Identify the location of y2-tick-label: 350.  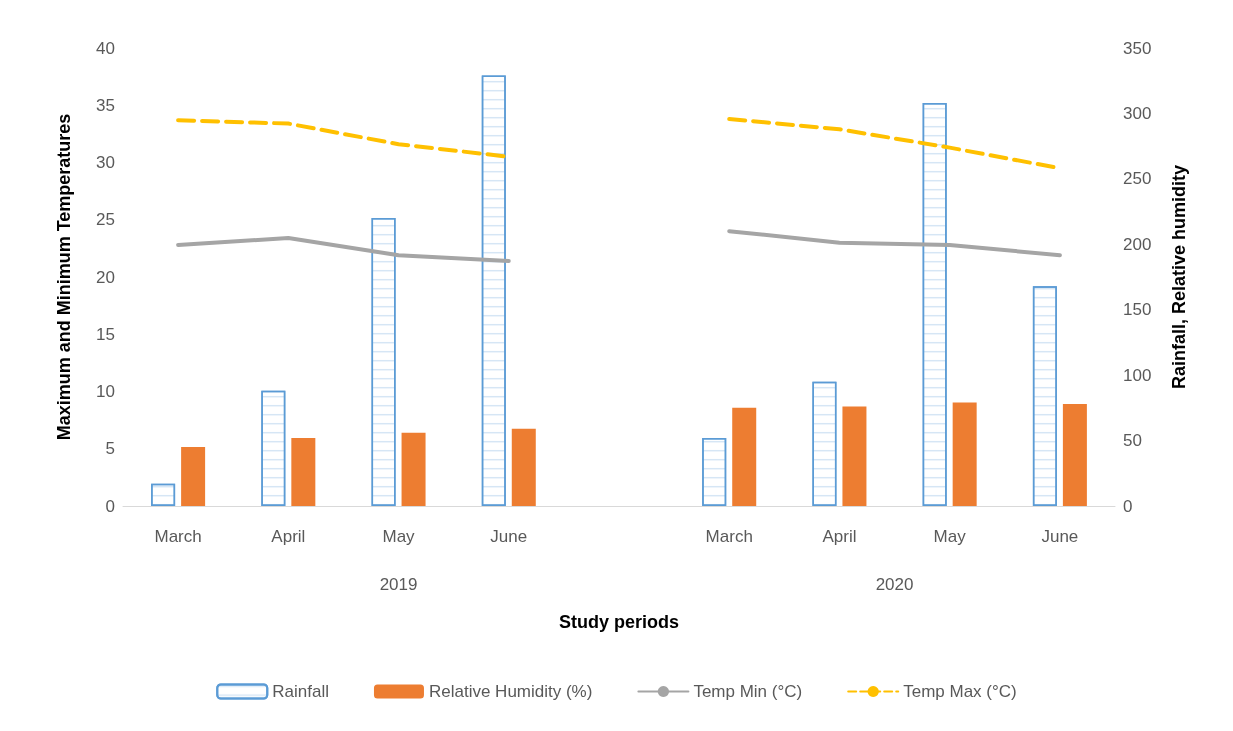
(1137, 48).